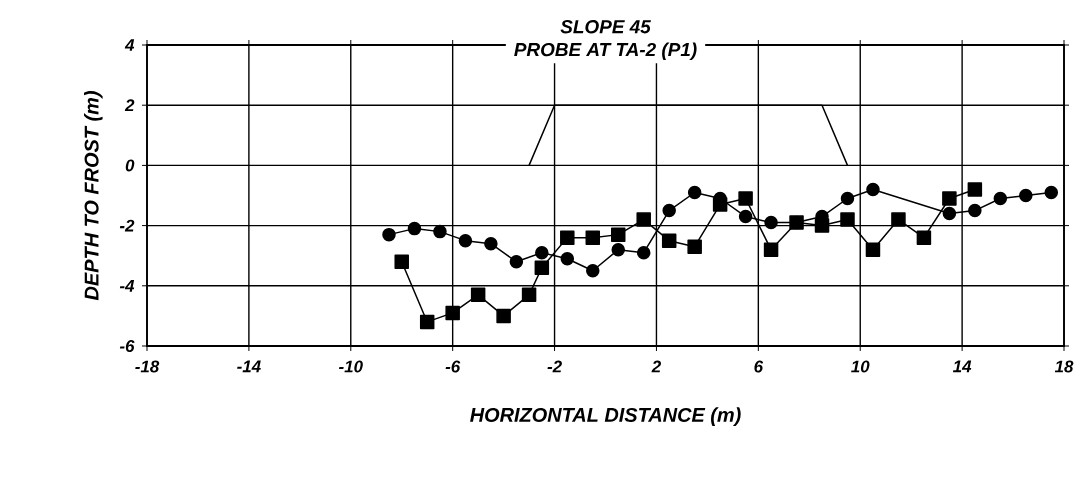  What do you see at coordinates (127, 285) in the screenshot?
I see `y-tick-label: -4` at bounding box center [127, 285].